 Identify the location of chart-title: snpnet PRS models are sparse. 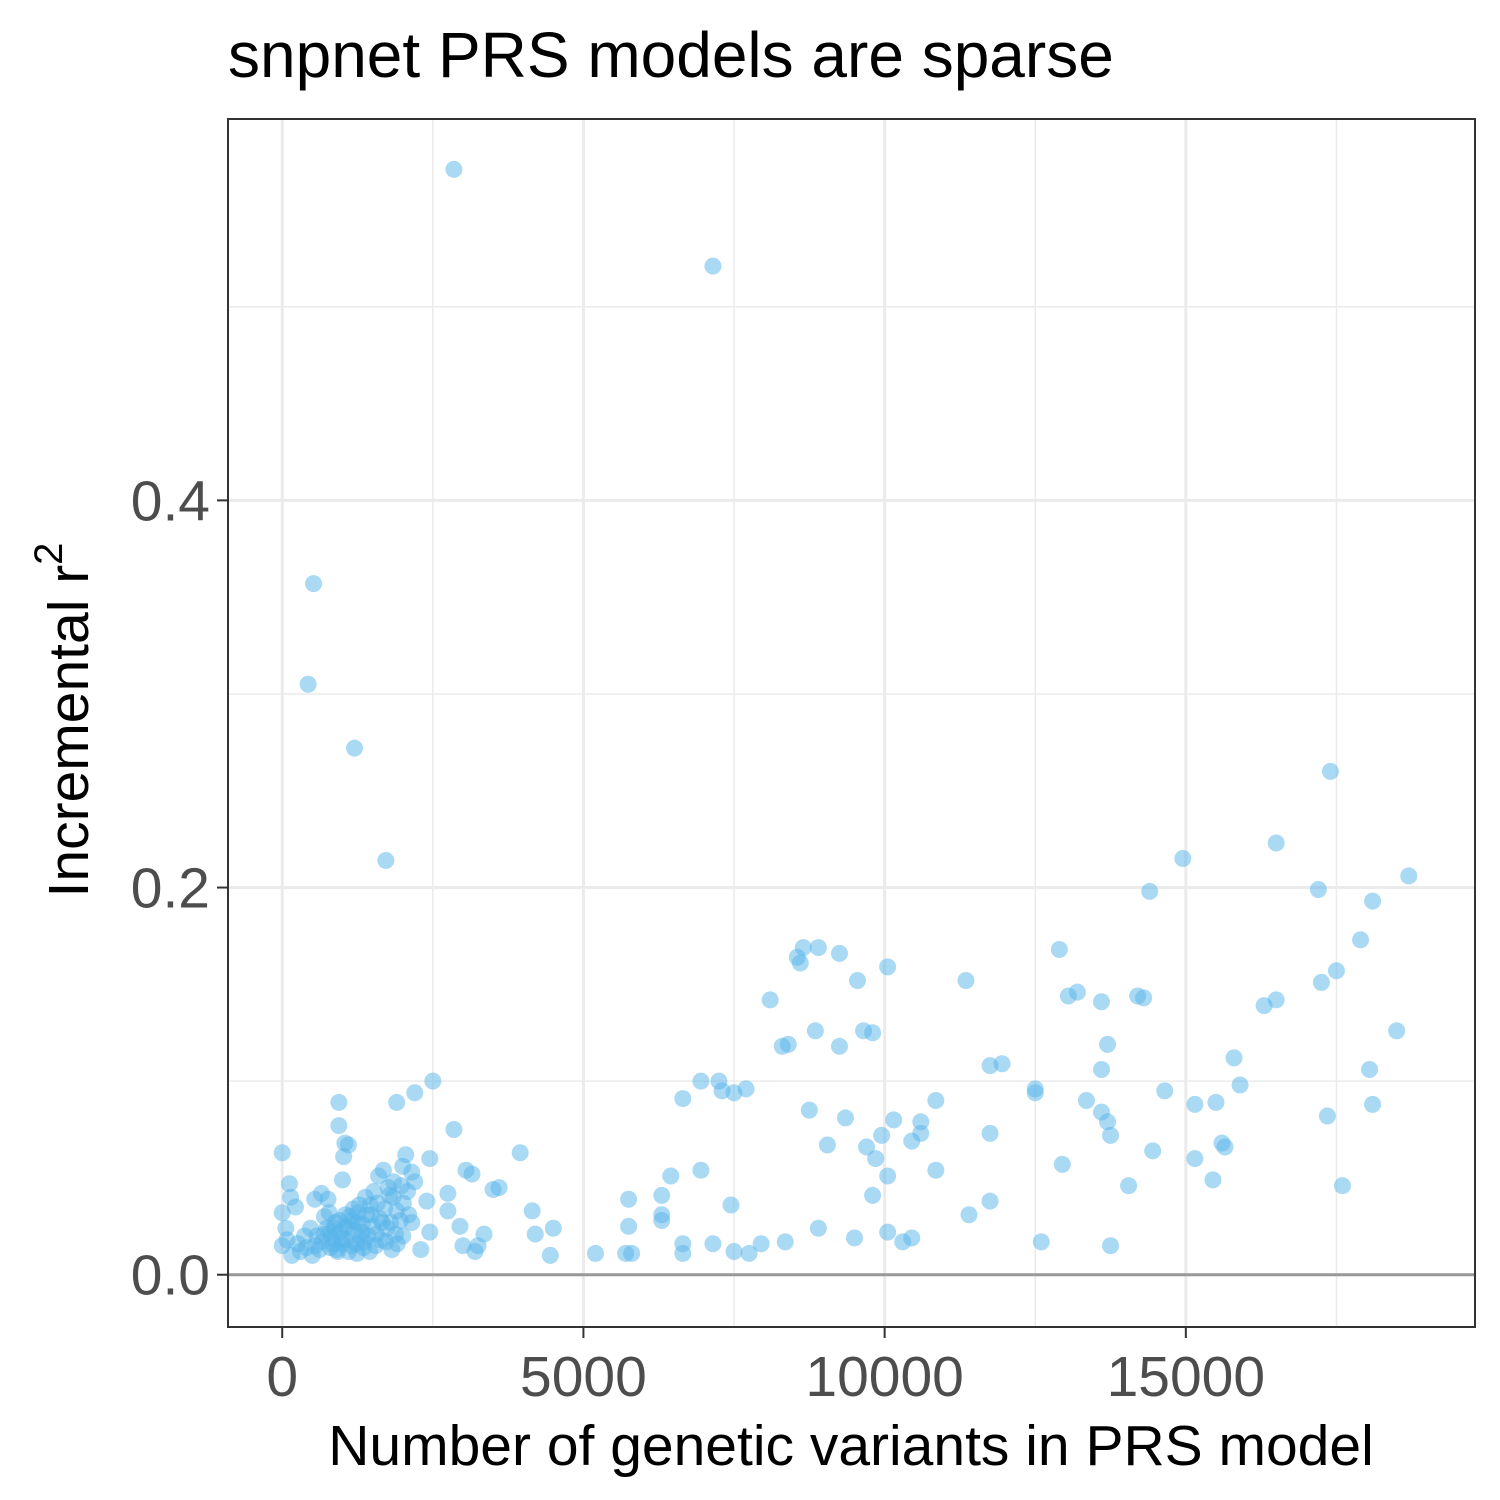
(671, 55).